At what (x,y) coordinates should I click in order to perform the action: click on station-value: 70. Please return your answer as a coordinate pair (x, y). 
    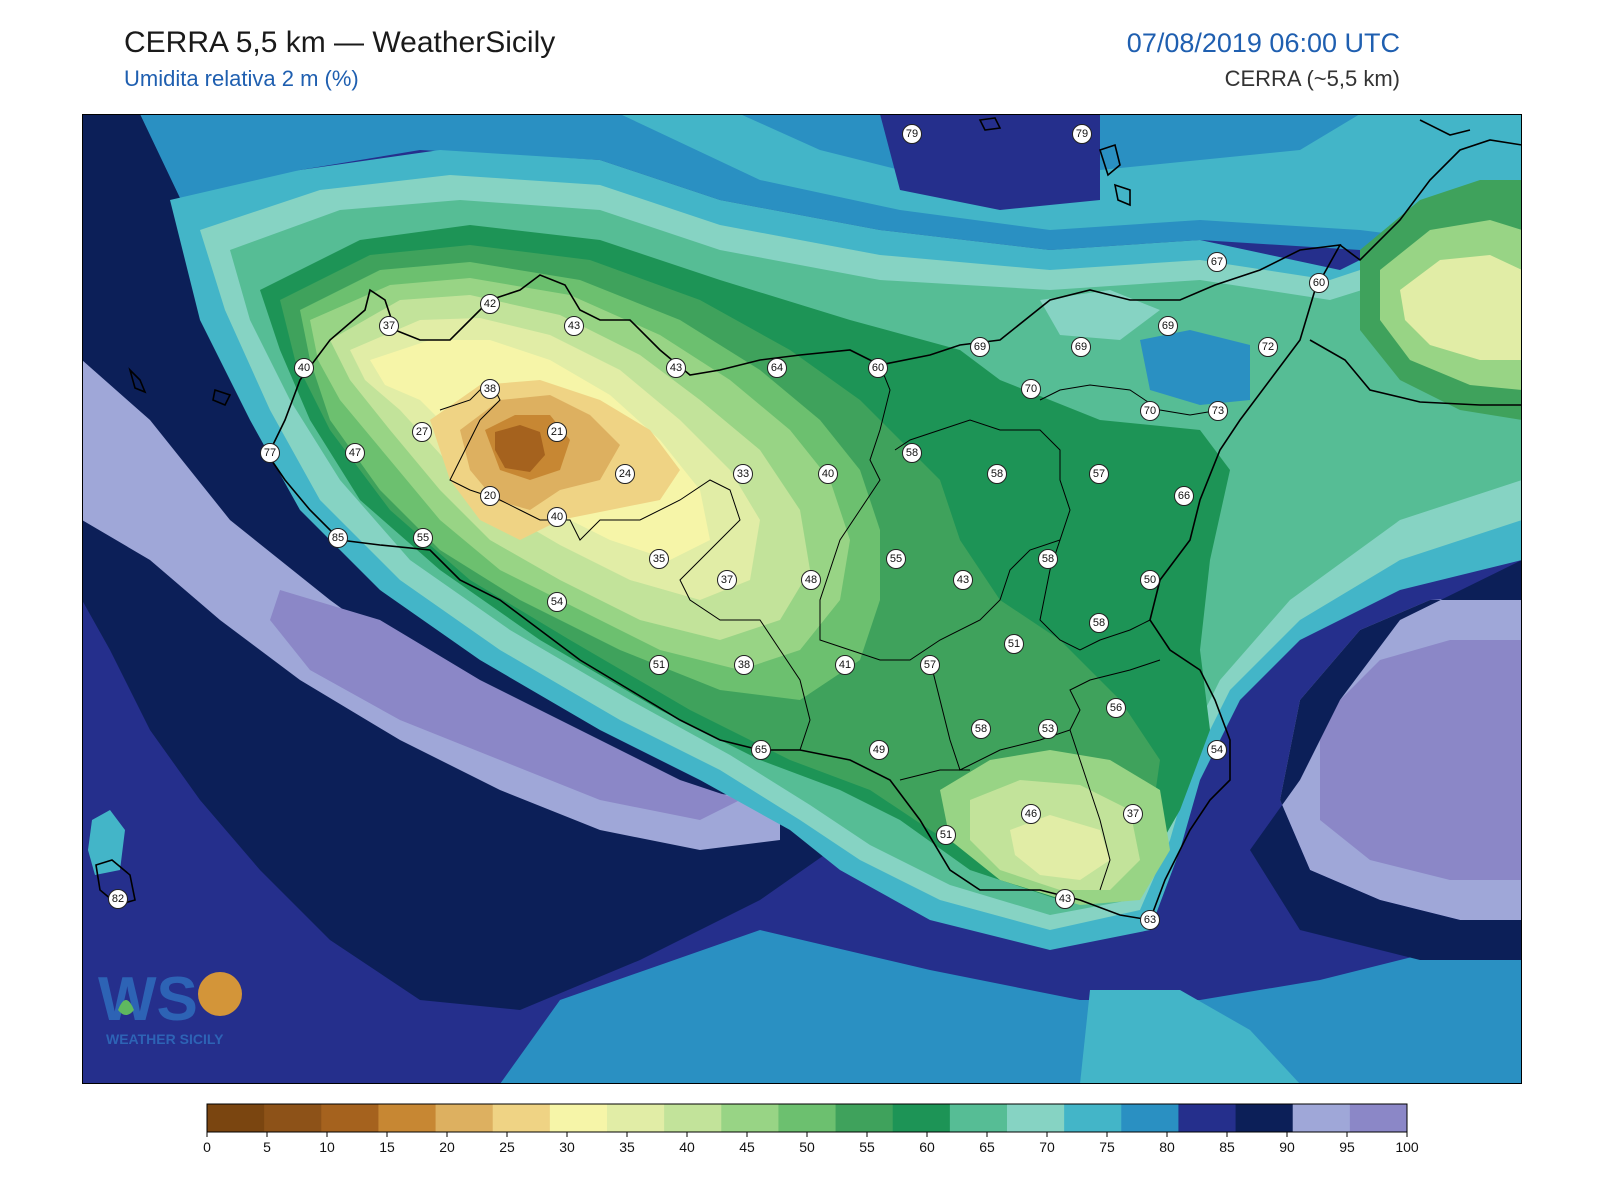
    Looking at the image, I should click on (1031, 389).